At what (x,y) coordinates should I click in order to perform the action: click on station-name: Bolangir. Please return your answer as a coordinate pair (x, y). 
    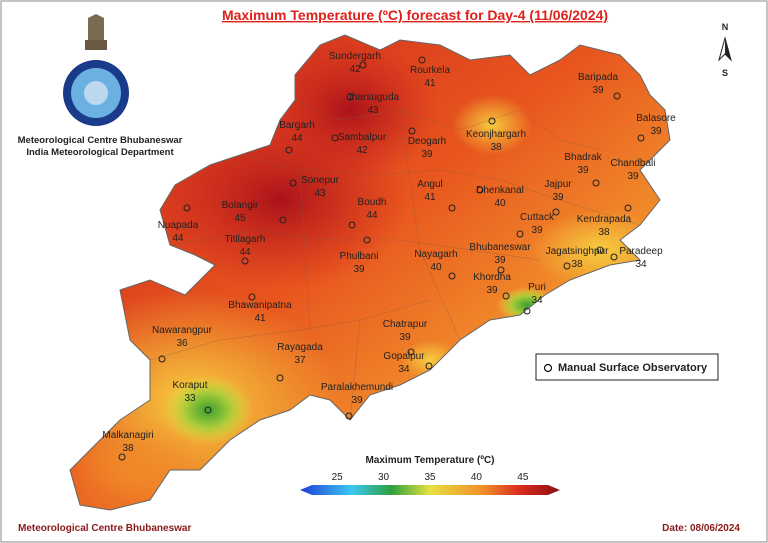
    Looking at the image, I should click on (240, 205).